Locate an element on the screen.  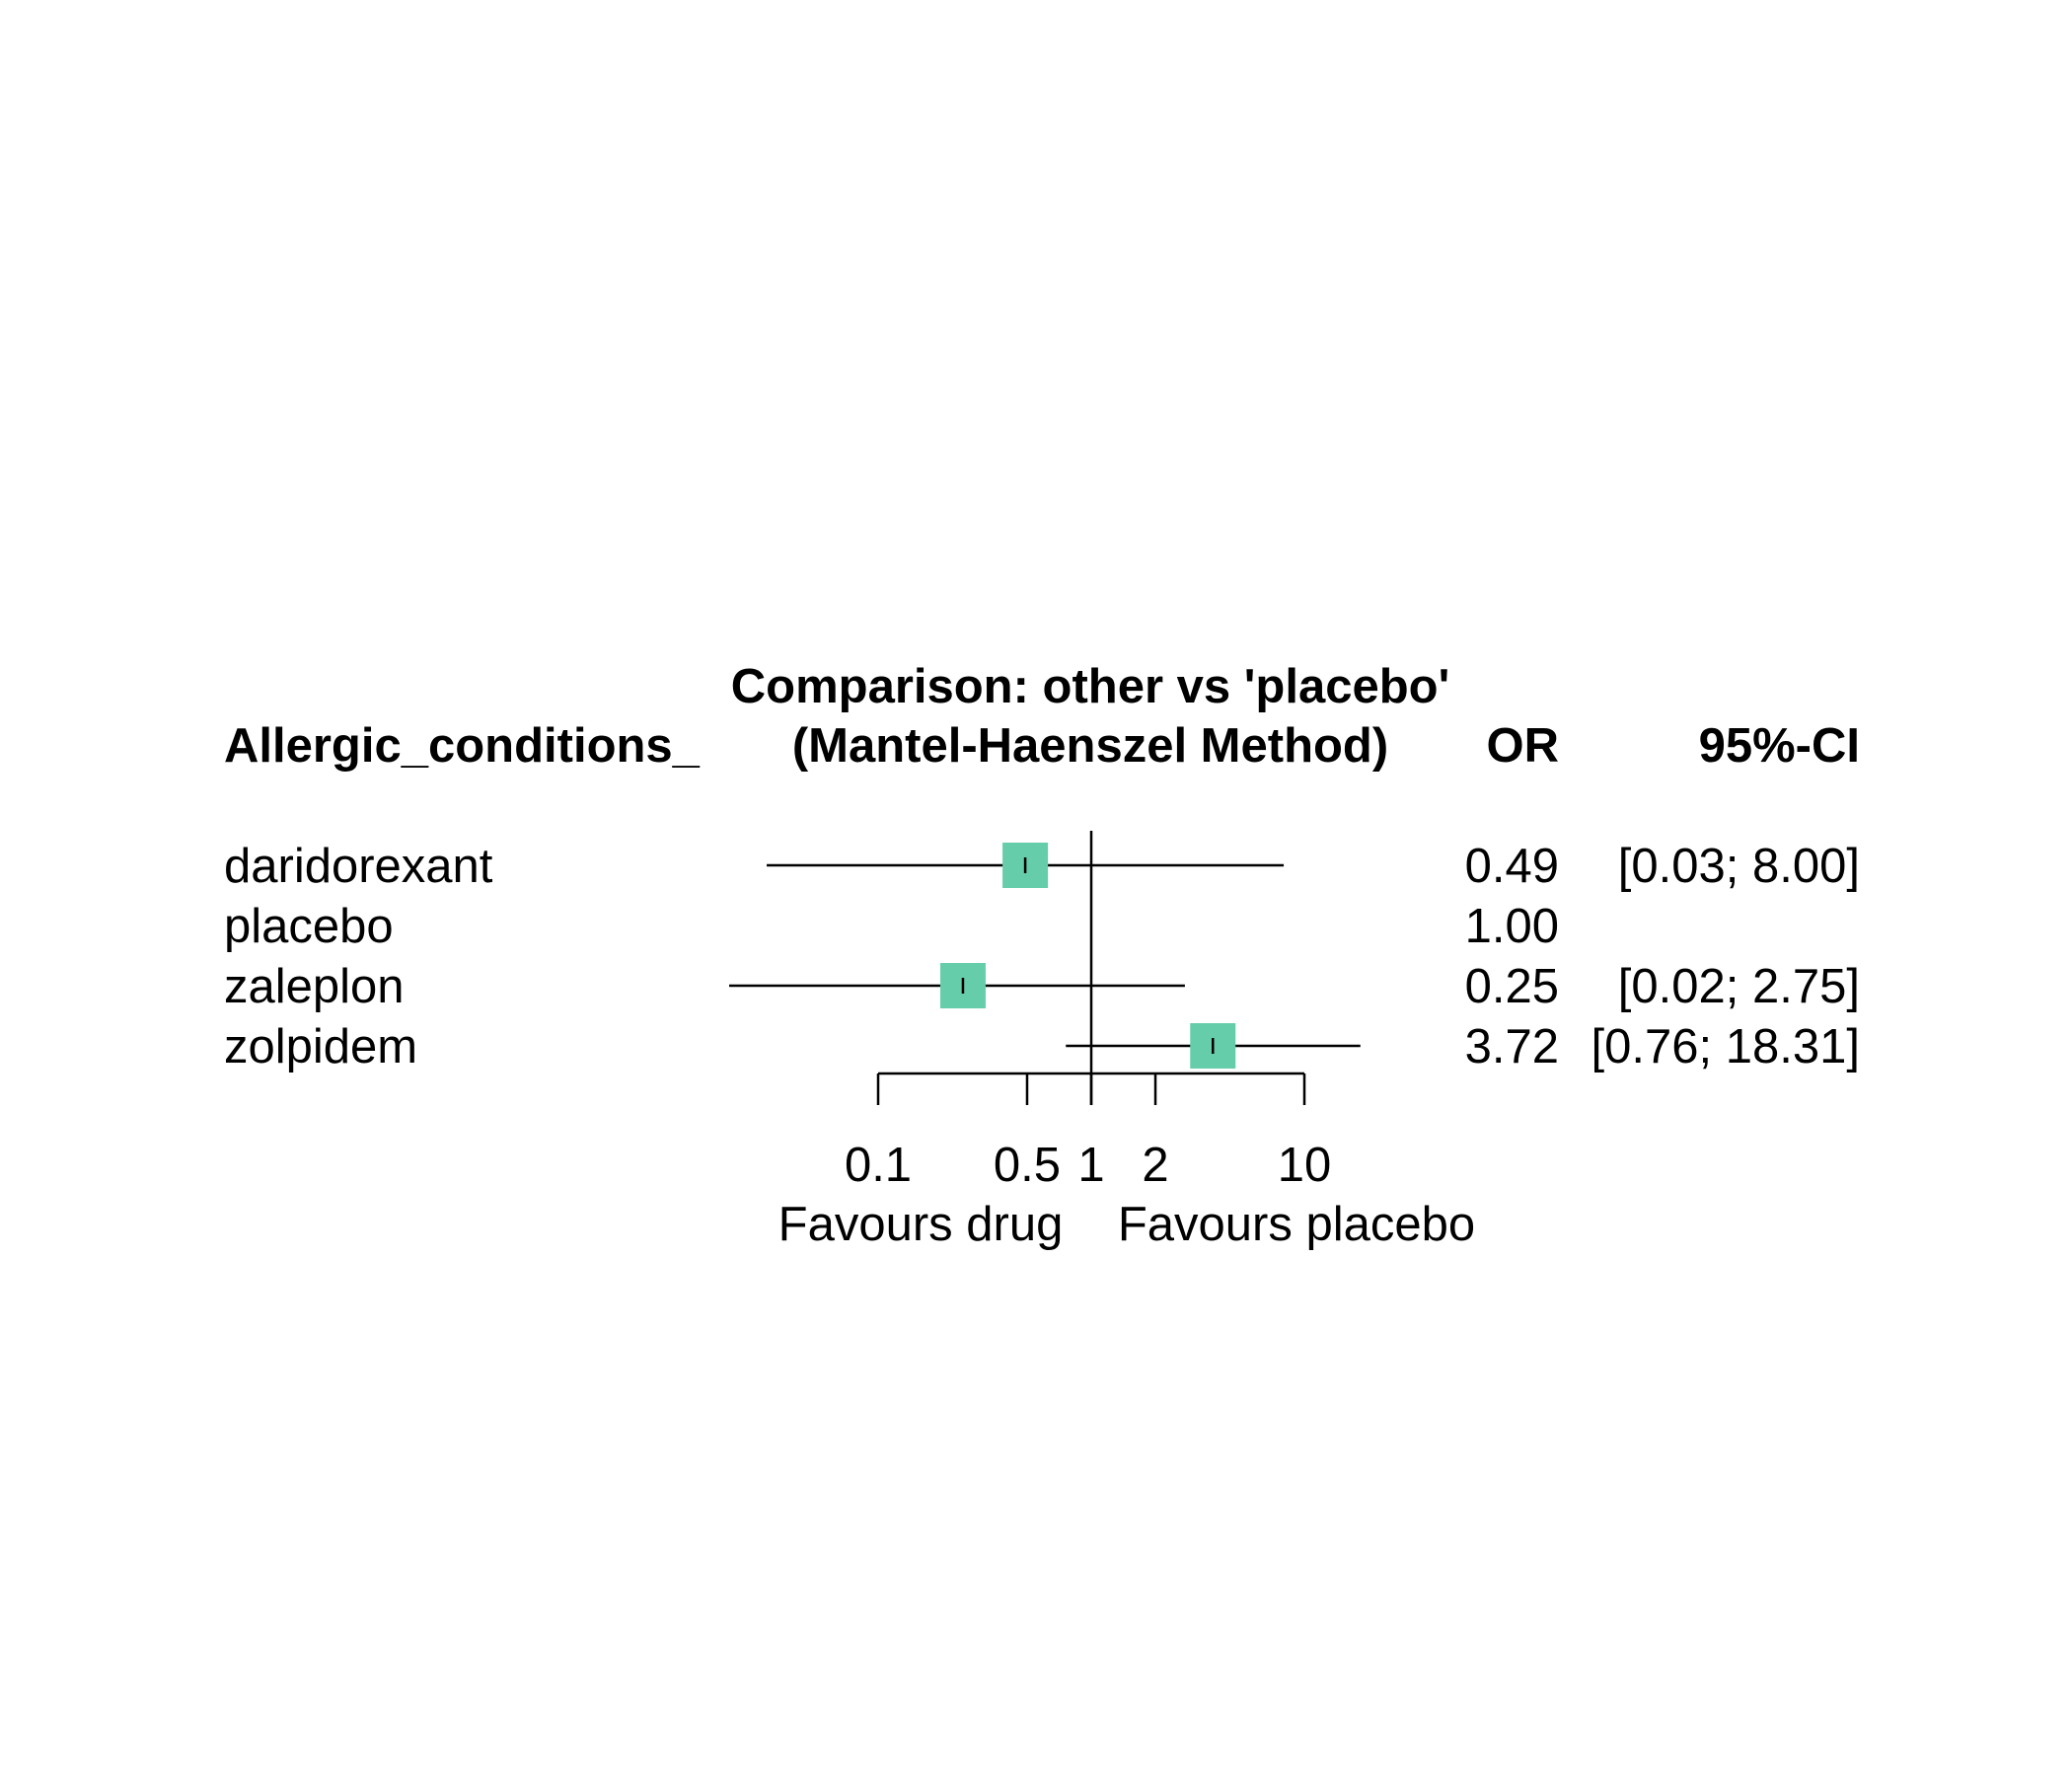
or-value-zaleplon: 0.25 is located at coordinates (1512, 987).